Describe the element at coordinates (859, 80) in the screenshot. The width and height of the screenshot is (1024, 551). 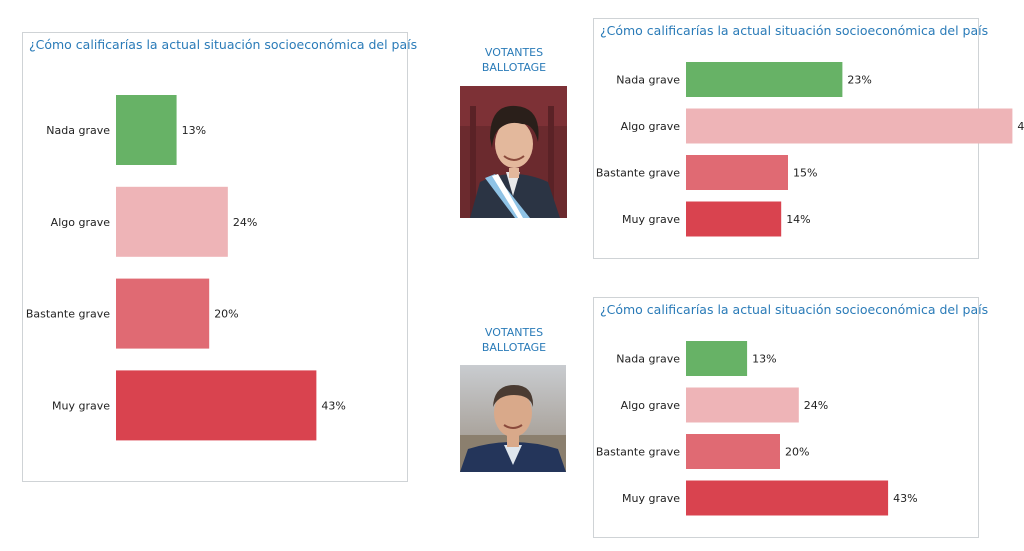
I see `data-label: 23%` at that location.